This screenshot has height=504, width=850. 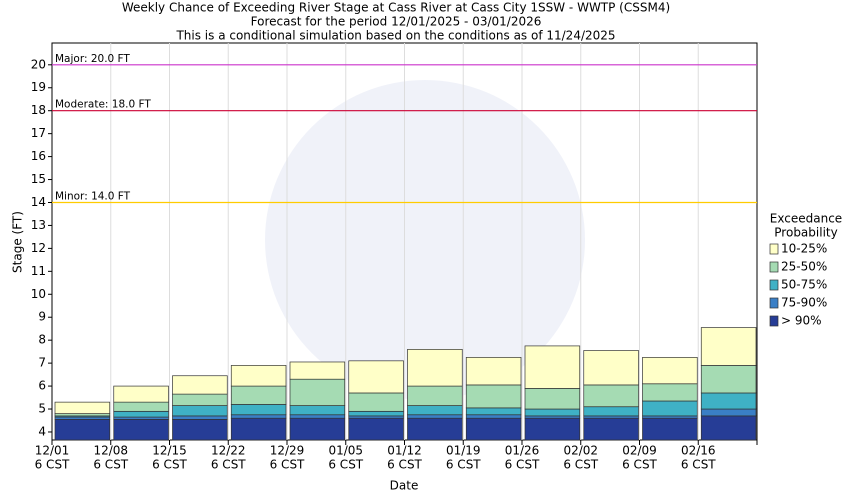 I want to click on legend-label: 10-25%, so click(x=804, y=249).